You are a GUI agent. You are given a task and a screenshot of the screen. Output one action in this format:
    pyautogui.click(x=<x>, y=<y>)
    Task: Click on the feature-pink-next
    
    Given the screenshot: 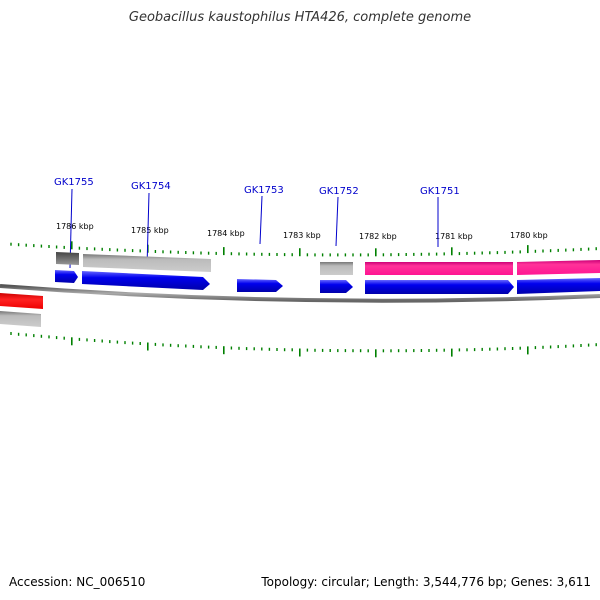 What is the action you would take?
    pyautogui.click(x=558, y=267)
    